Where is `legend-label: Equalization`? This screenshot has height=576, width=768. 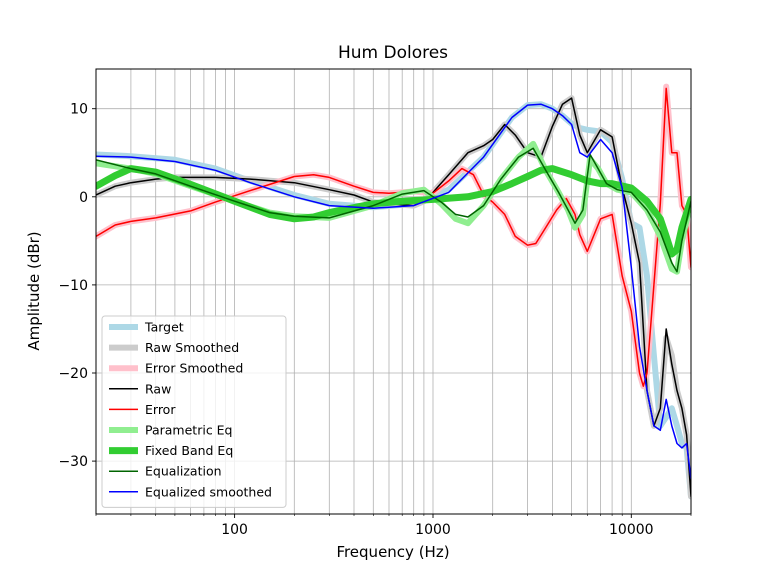
legend-label: Equalization is located at coordinates (183, 471).